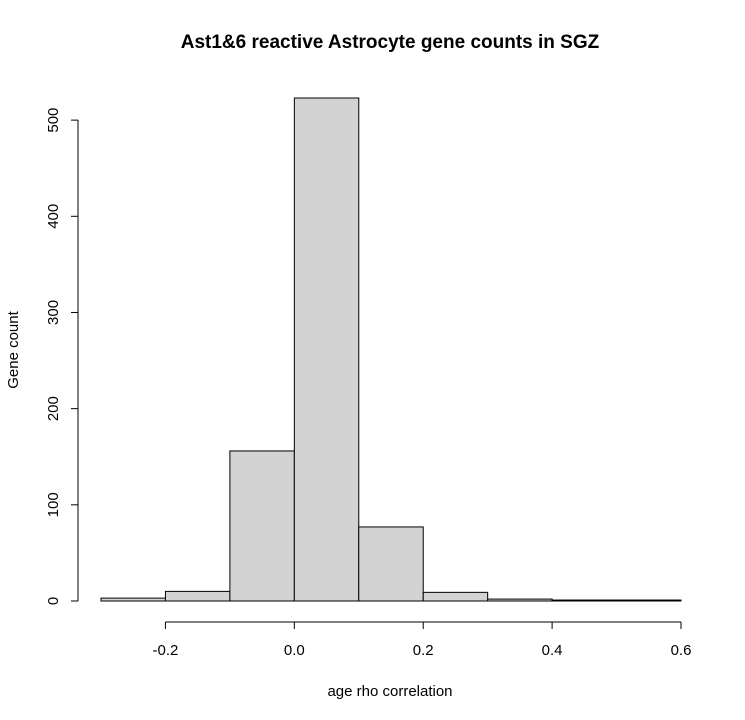  Describe the element at coordinates (62, 356) in the screenshot. I see `y-axis: 0 100 200 300 400 500` at that location.